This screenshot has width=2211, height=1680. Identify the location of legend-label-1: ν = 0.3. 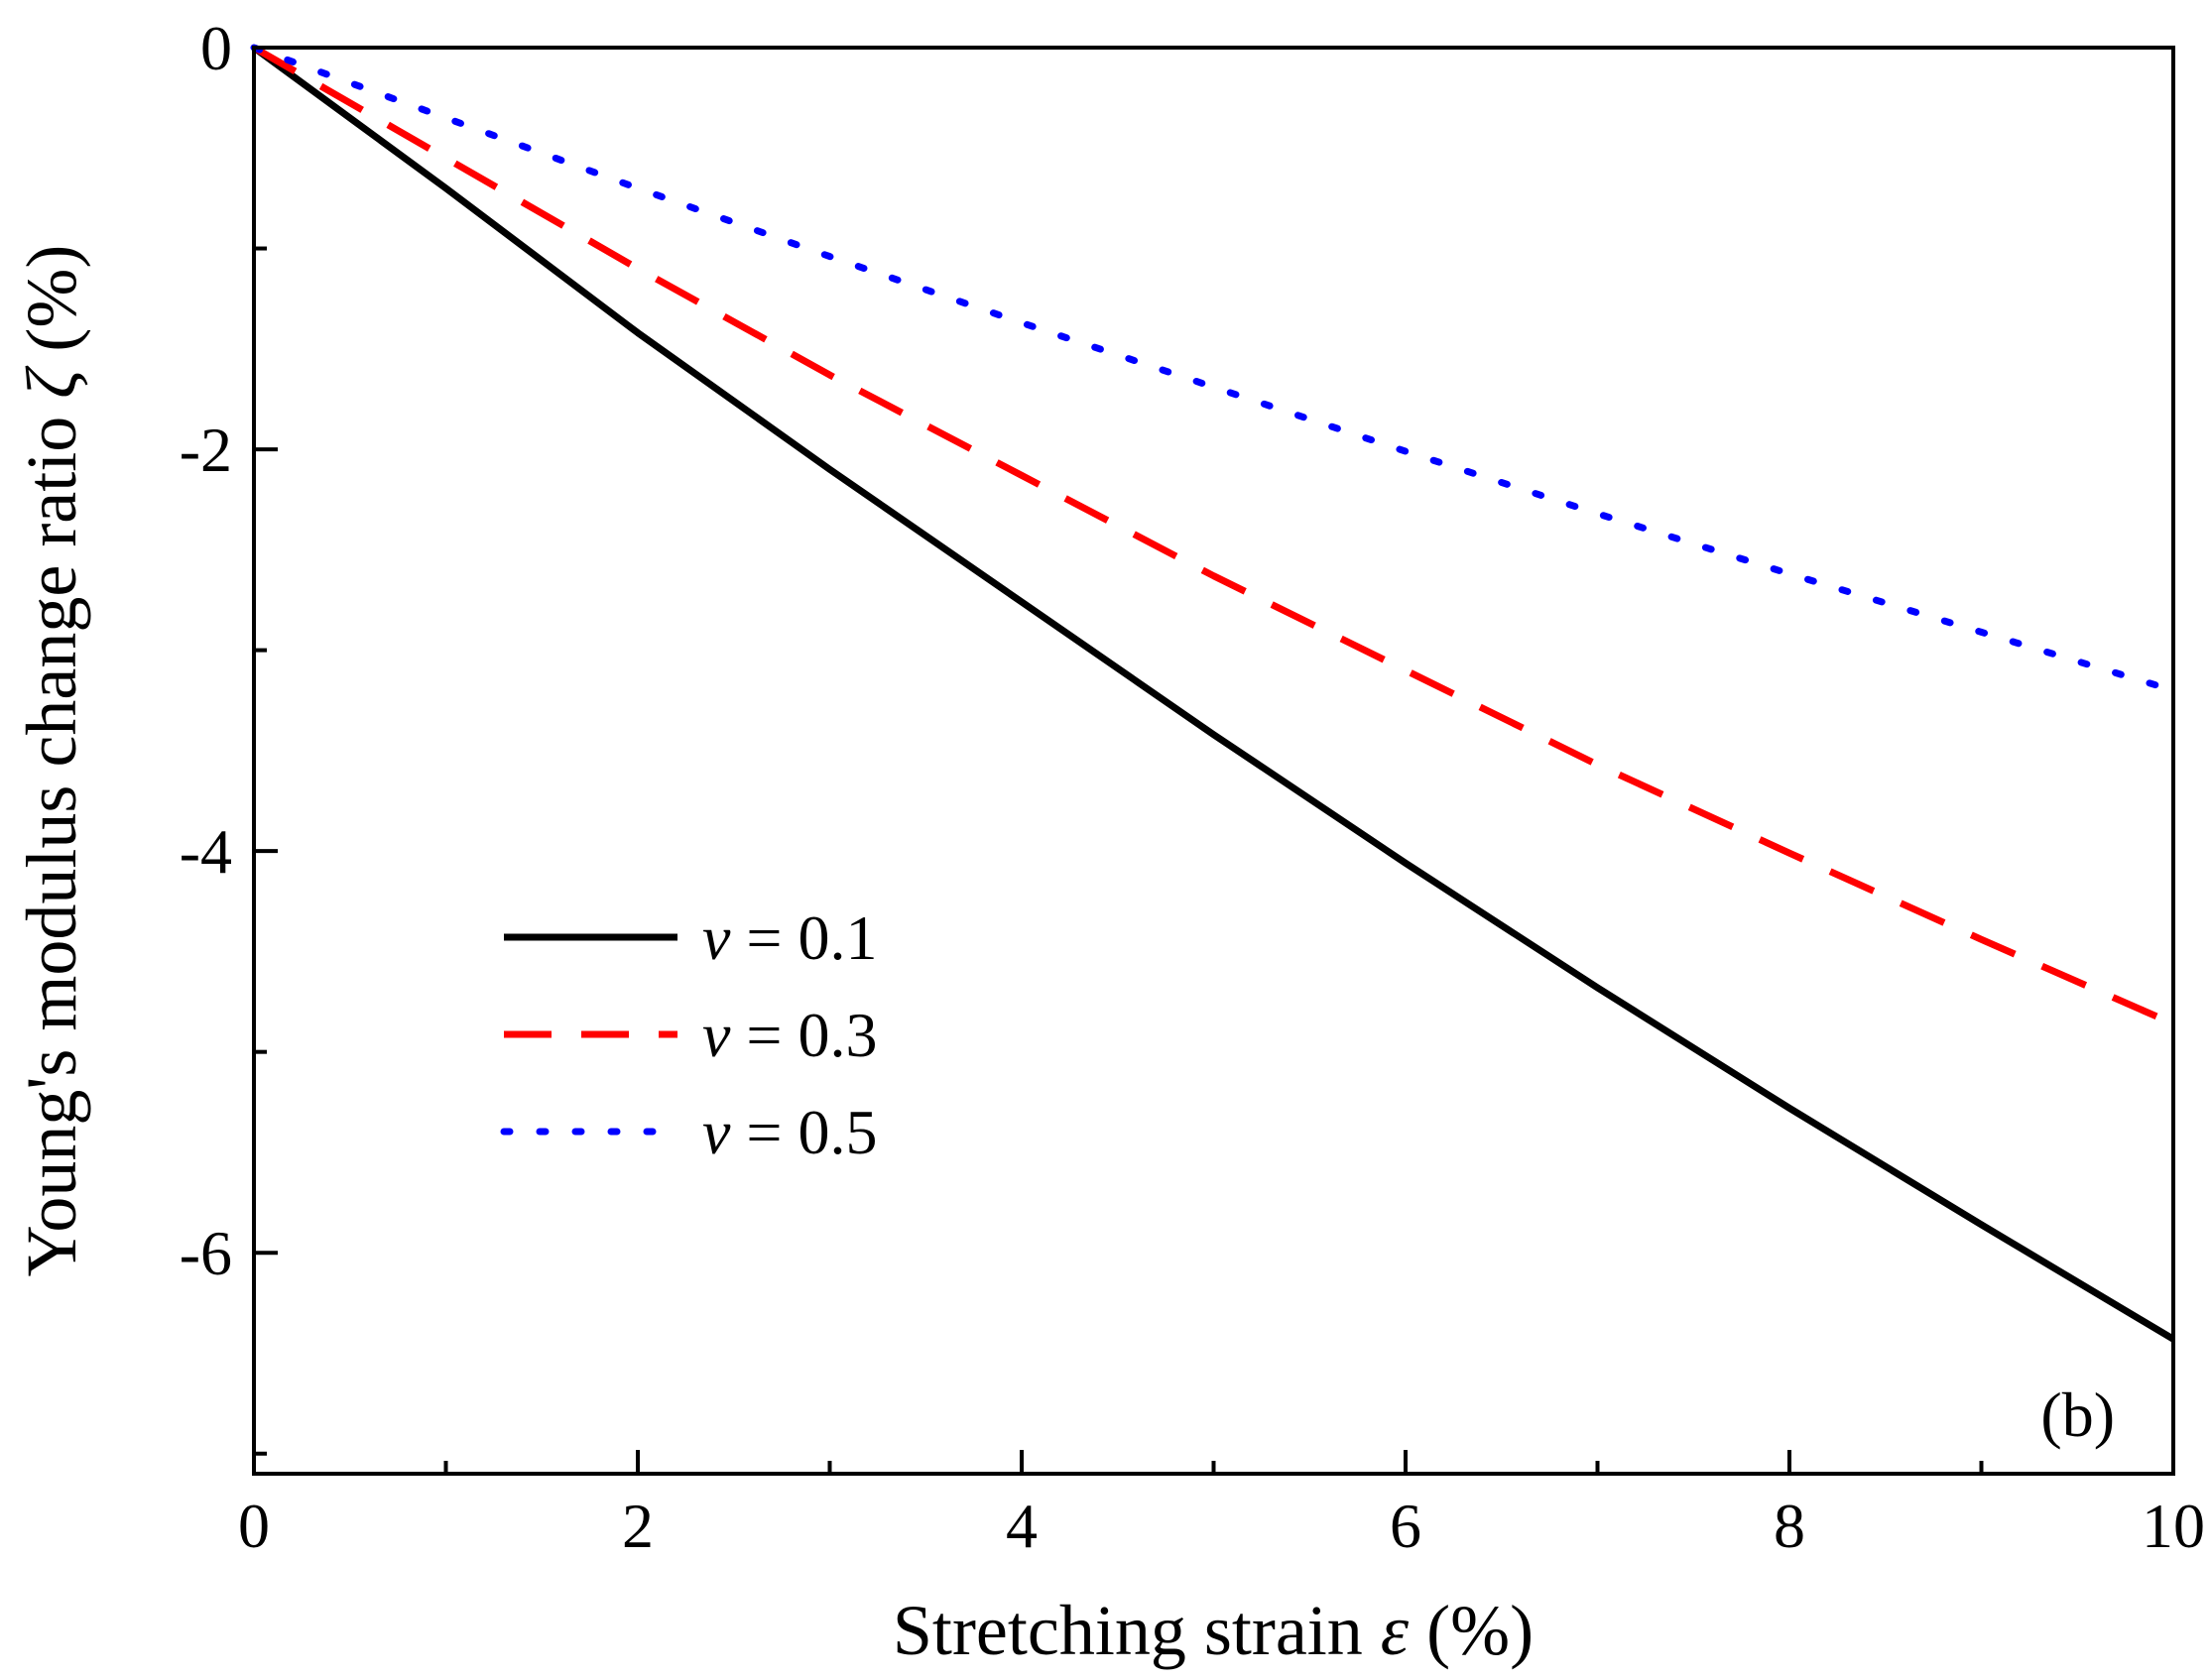
(790, 1035).